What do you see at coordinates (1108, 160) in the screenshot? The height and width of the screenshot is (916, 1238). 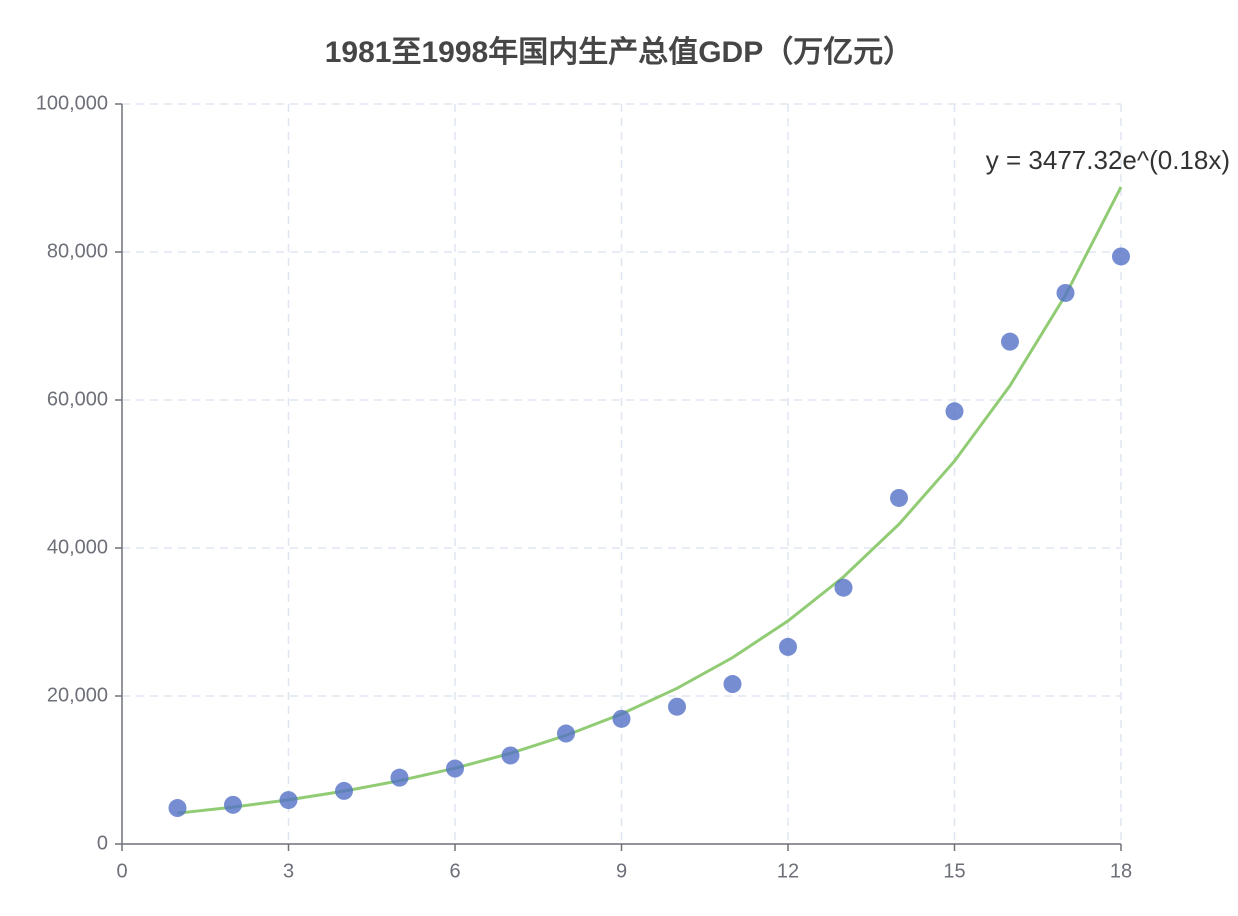 I see `trend-label: y = 3477.32e^(0.18x)` at bounding box center [1108, 160].